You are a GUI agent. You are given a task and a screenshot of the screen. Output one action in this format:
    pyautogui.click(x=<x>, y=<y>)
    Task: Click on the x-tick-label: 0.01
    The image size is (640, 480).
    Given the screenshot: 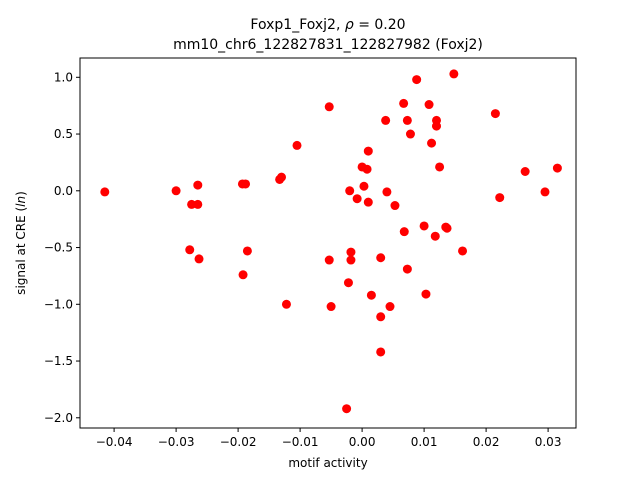 What is the action you would take?
    pyautogui.click(x=424, y=442)
    